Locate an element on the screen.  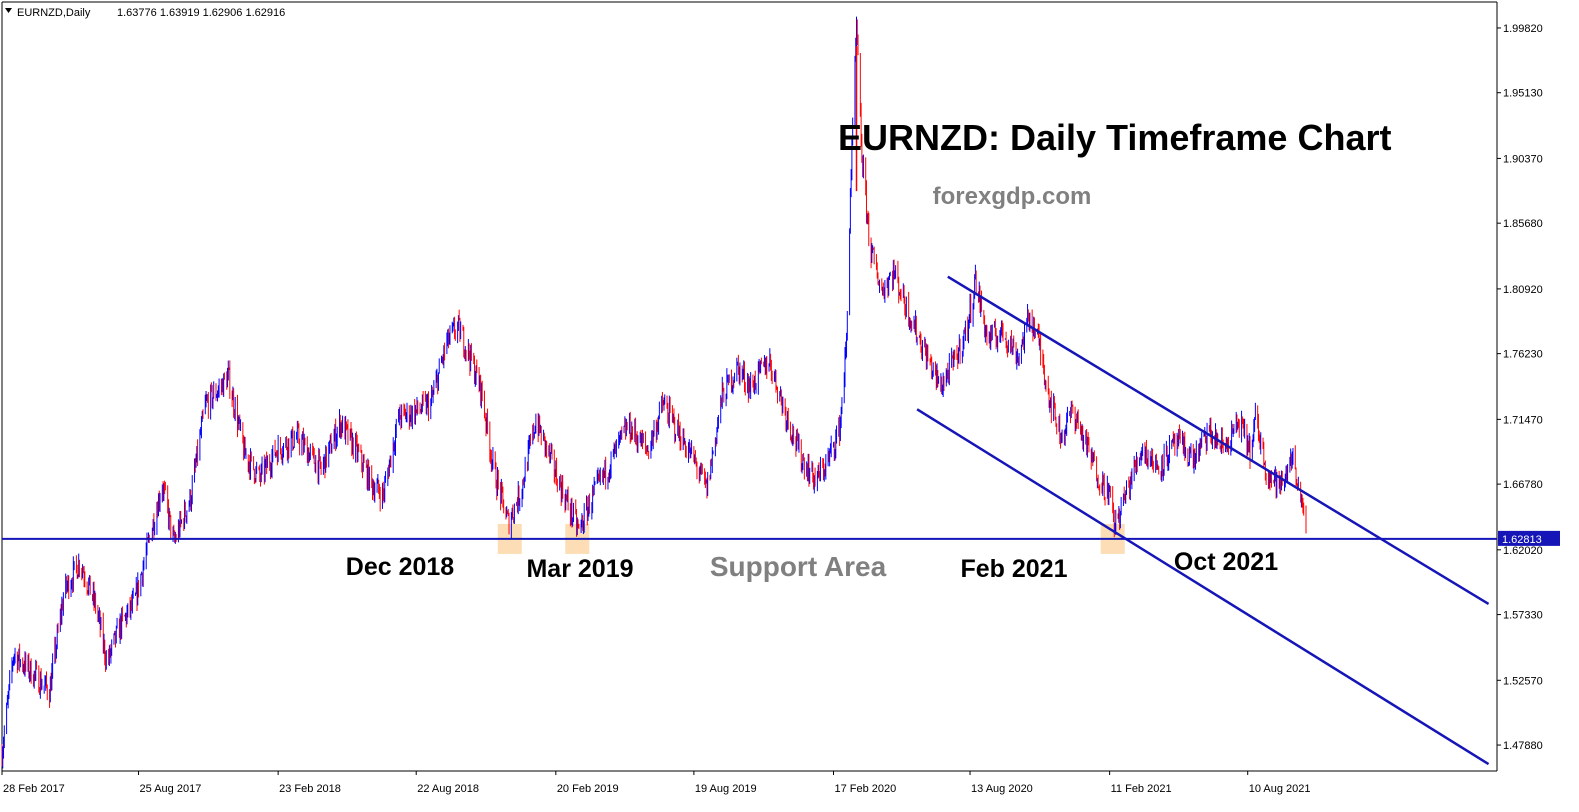
annotation-mar-2019: Mar 2019 is located at coordinates (579, 569).